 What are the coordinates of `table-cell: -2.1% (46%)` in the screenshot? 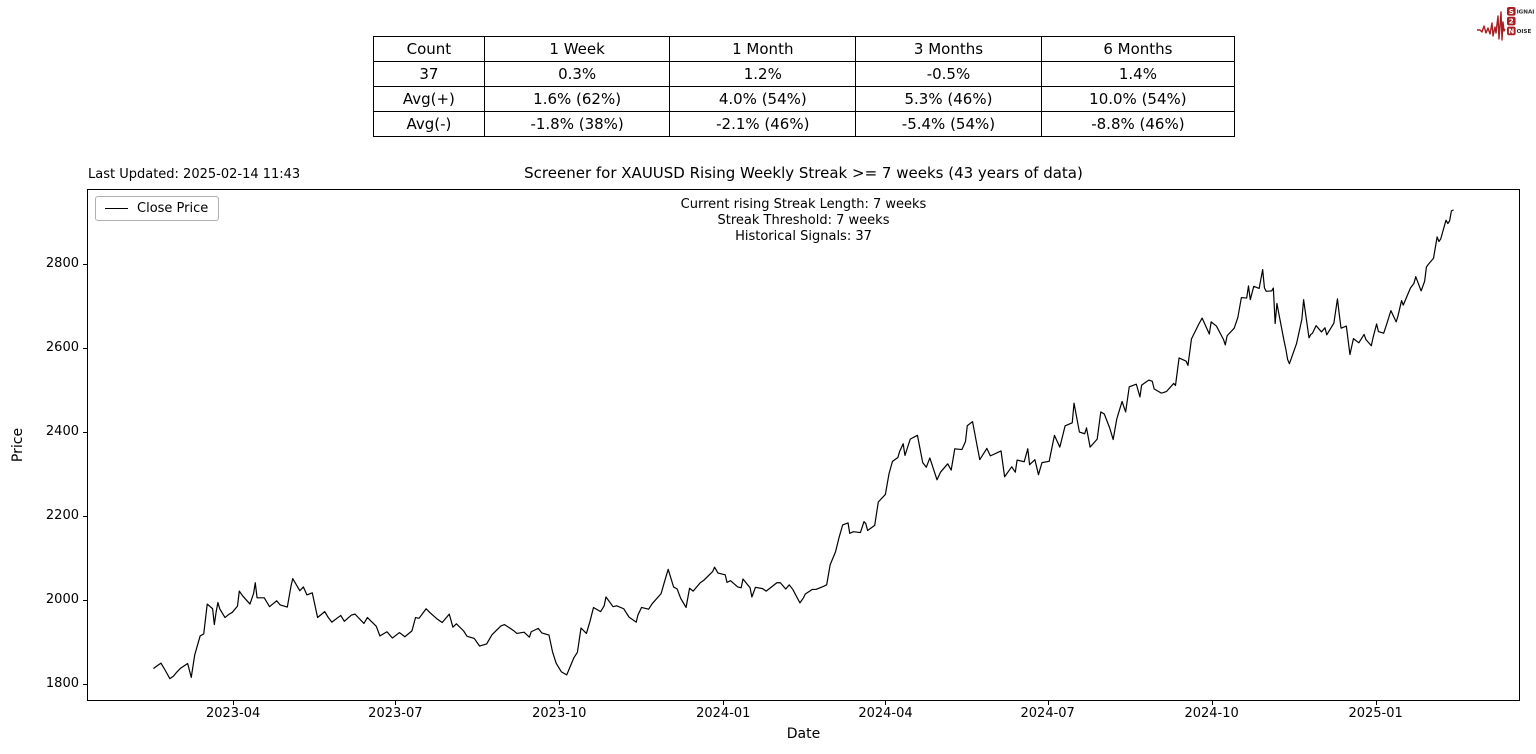 It's located at (763, 124).